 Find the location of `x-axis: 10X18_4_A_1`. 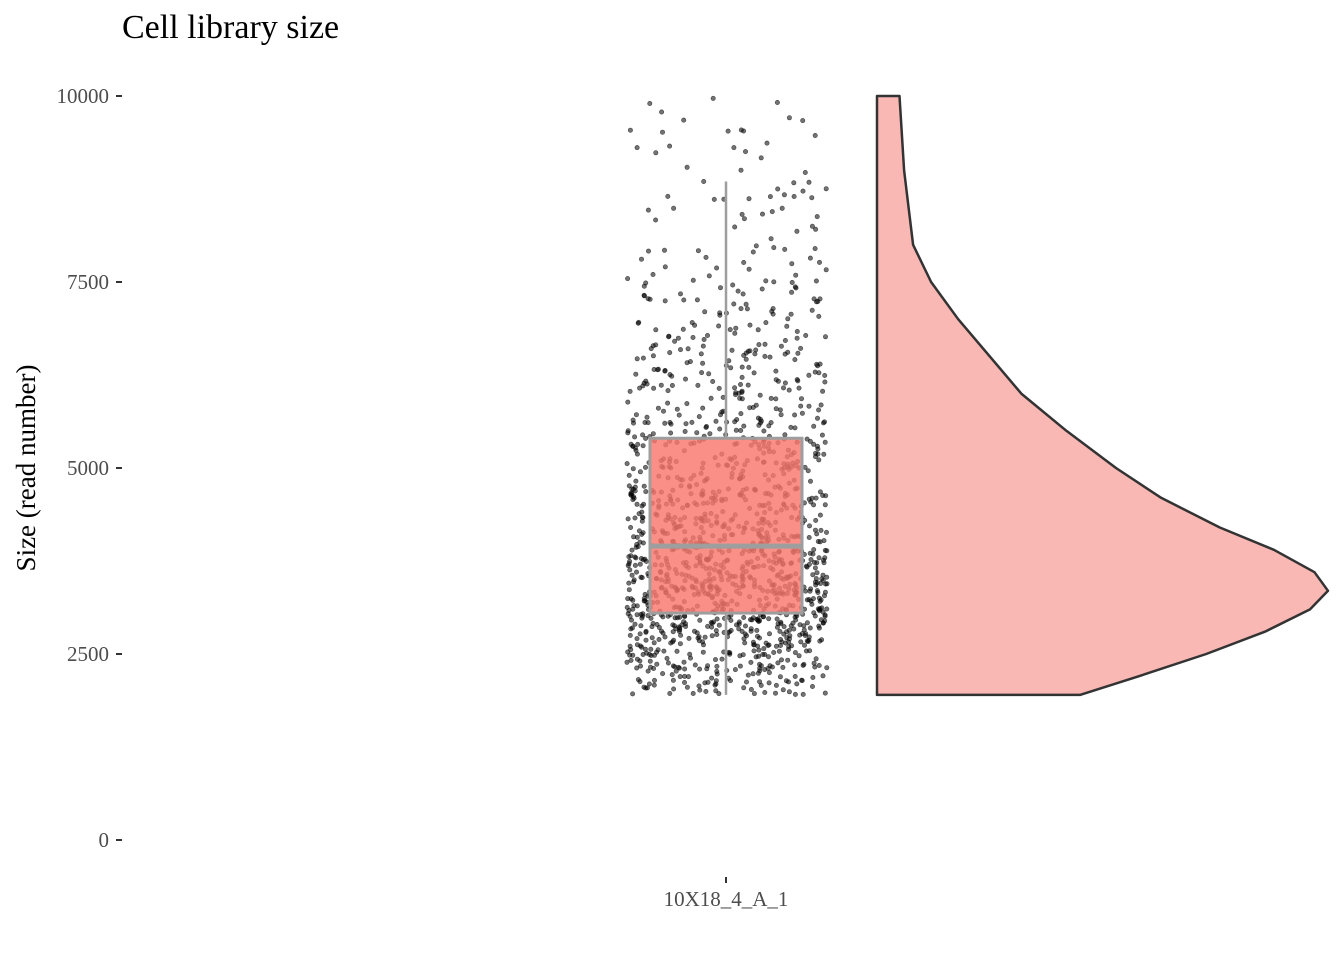

x-axis: 10X18_4_A_1 is located at coordinates (726, 894).